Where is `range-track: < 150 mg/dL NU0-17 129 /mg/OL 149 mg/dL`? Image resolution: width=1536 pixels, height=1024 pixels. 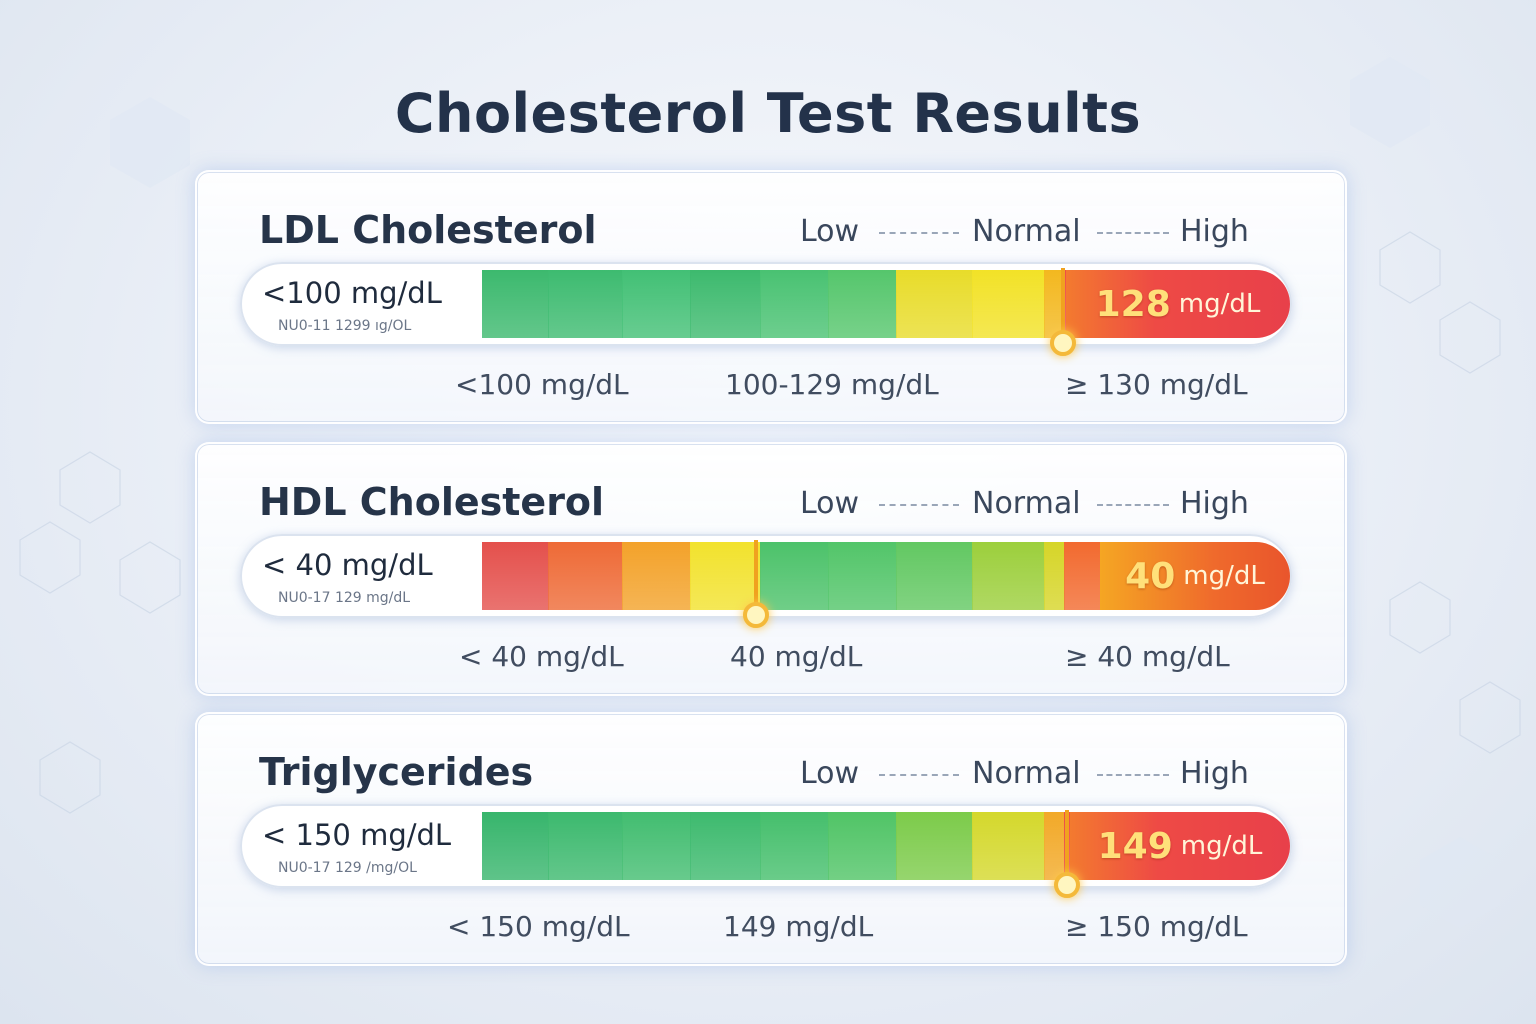
range-track: < 150 mg/dL NU0-17 129 /mg/OL 149 mg/dL is located at coordinates (766, 851).